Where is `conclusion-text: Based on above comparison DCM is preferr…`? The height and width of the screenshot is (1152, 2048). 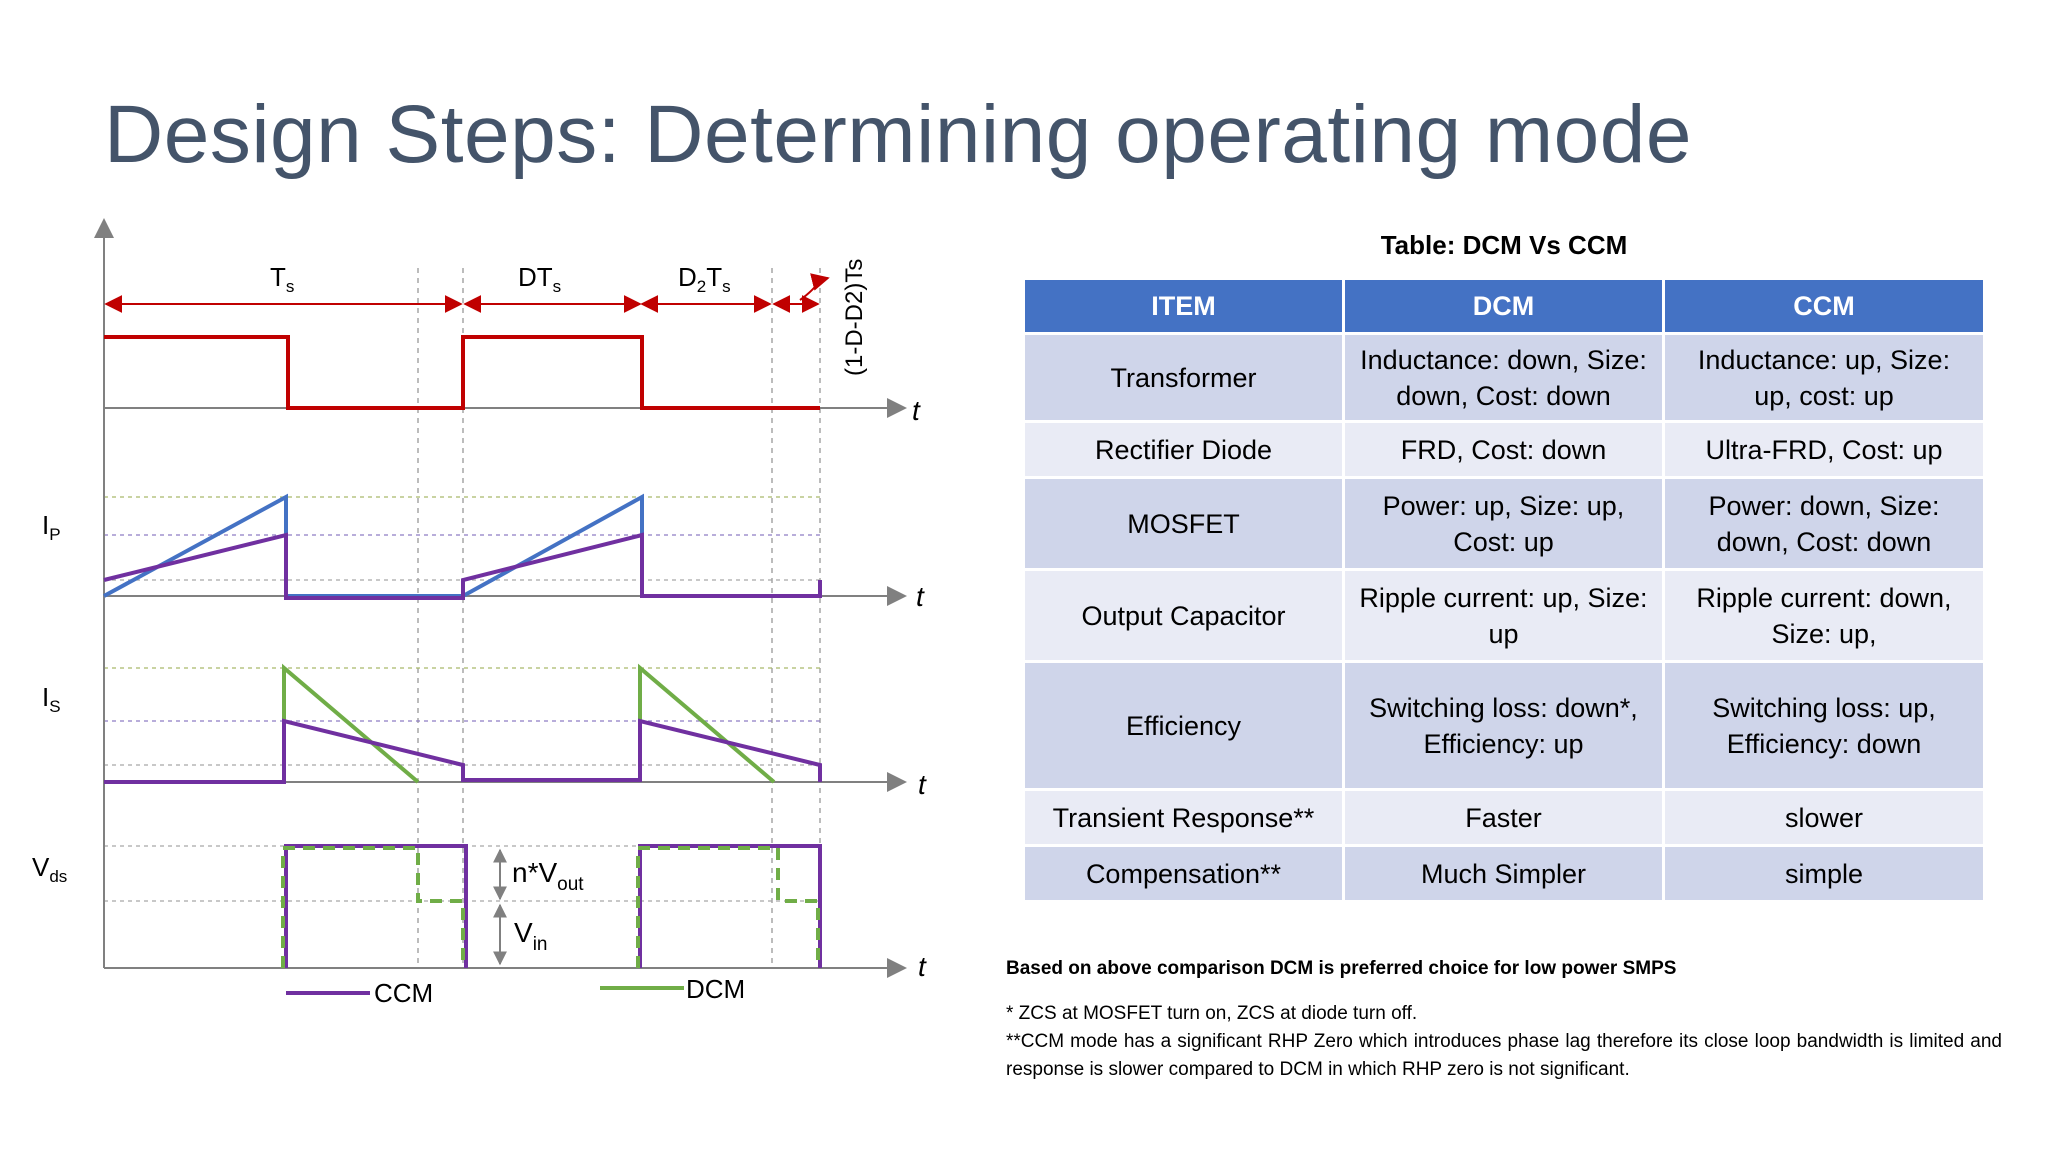
conclusion-text: Based on above comparison DCM is preferr… is located at coordinates (1341, 968).